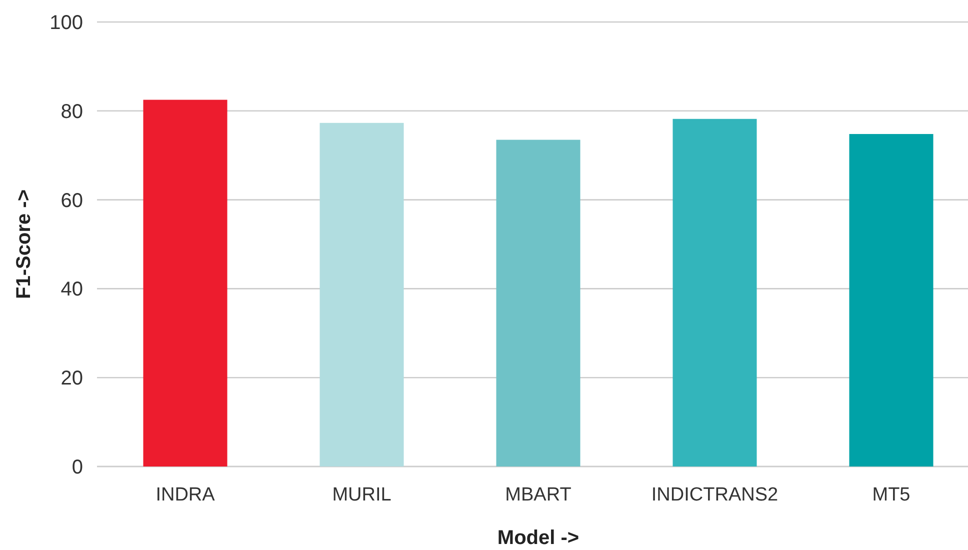 The height and width of the screenshot is (550, 968). I want to click on x-tick-label: MURIL, so click(362, 495).